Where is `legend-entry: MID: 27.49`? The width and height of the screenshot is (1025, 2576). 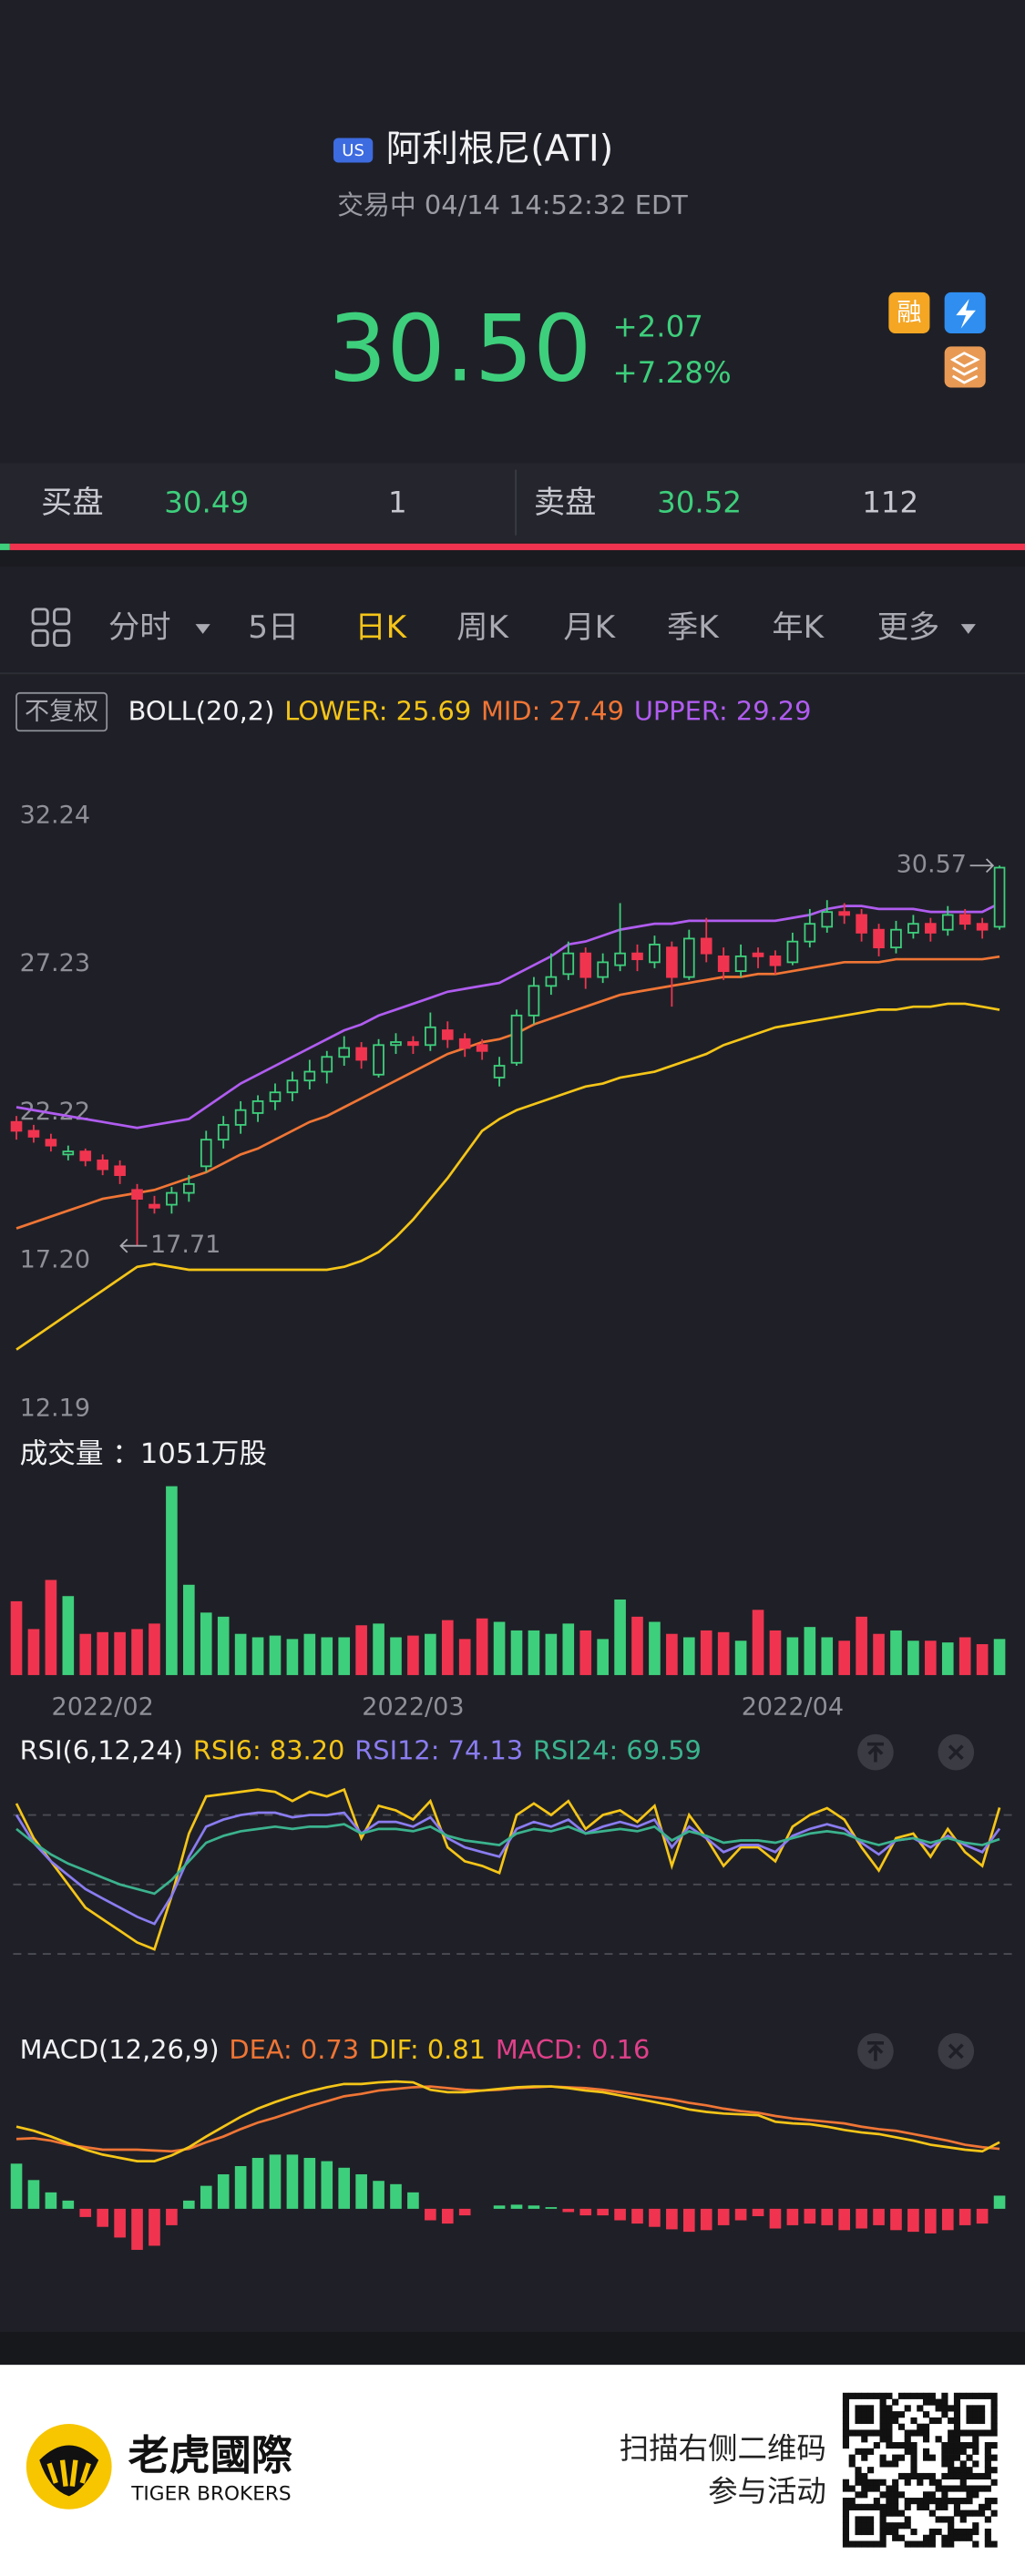 legend-entry: MID: 27.49 is located at coordinates (553, 711).